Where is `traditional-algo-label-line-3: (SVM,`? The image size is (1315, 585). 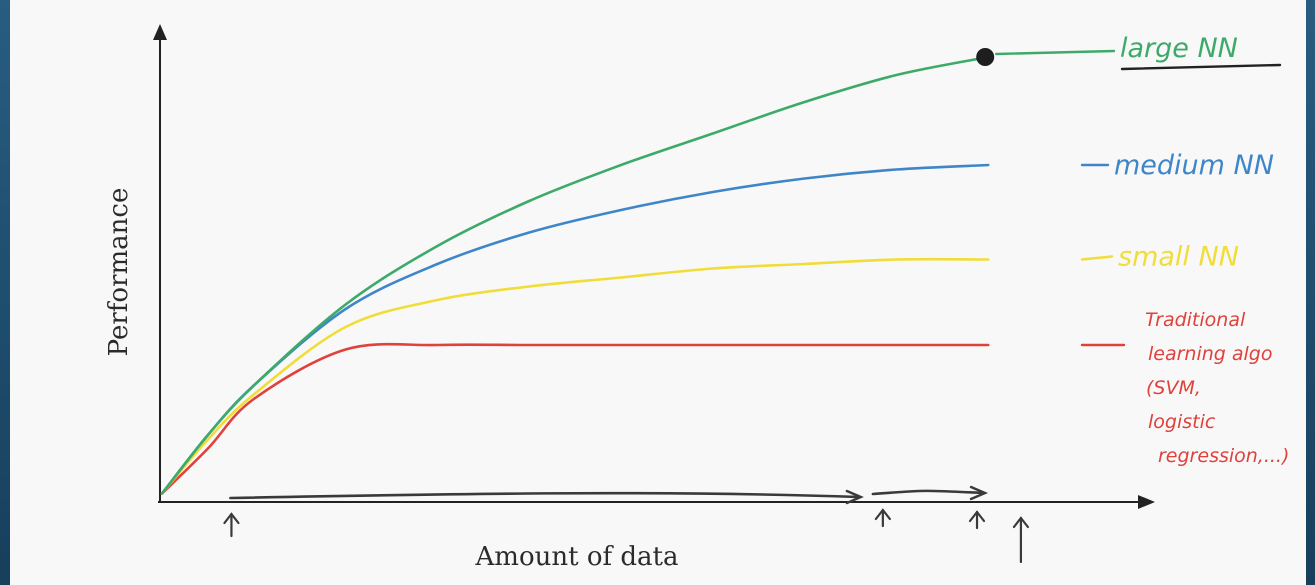
traditional-algo-label-line-3: (SVM, is located at coordinates (1173, 388).